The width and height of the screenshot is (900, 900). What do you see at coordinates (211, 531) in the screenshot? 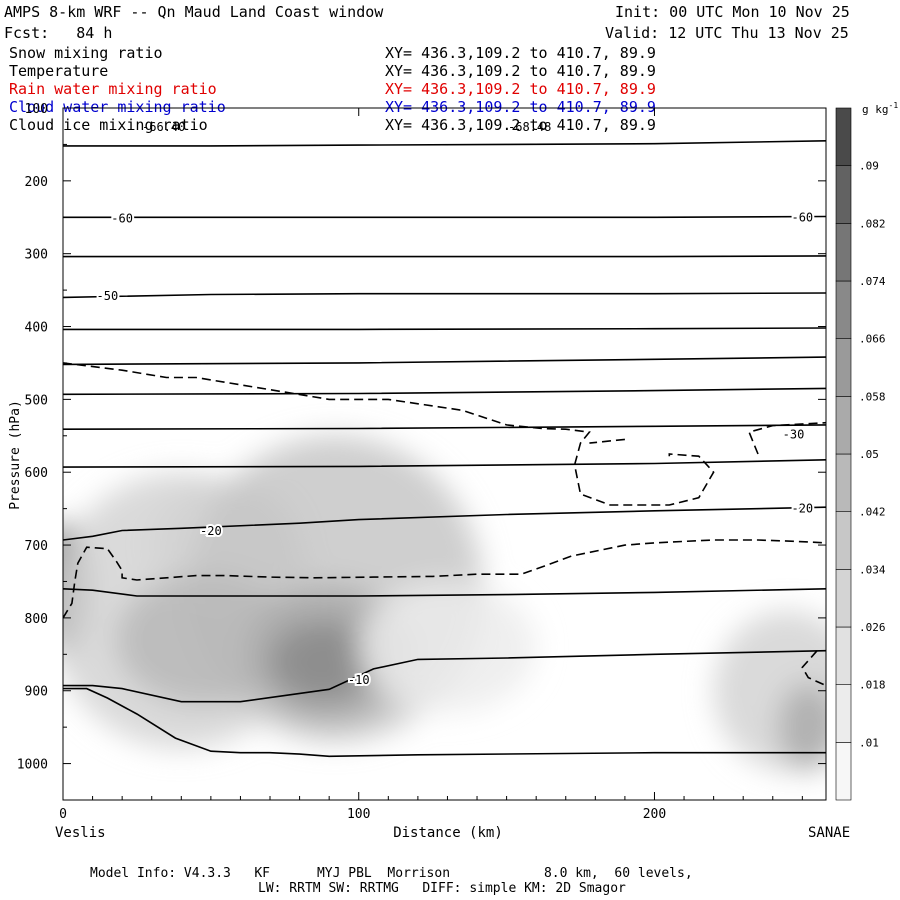
I see `isotherm-label-9-0: -20` at bounding box center [211, 531].